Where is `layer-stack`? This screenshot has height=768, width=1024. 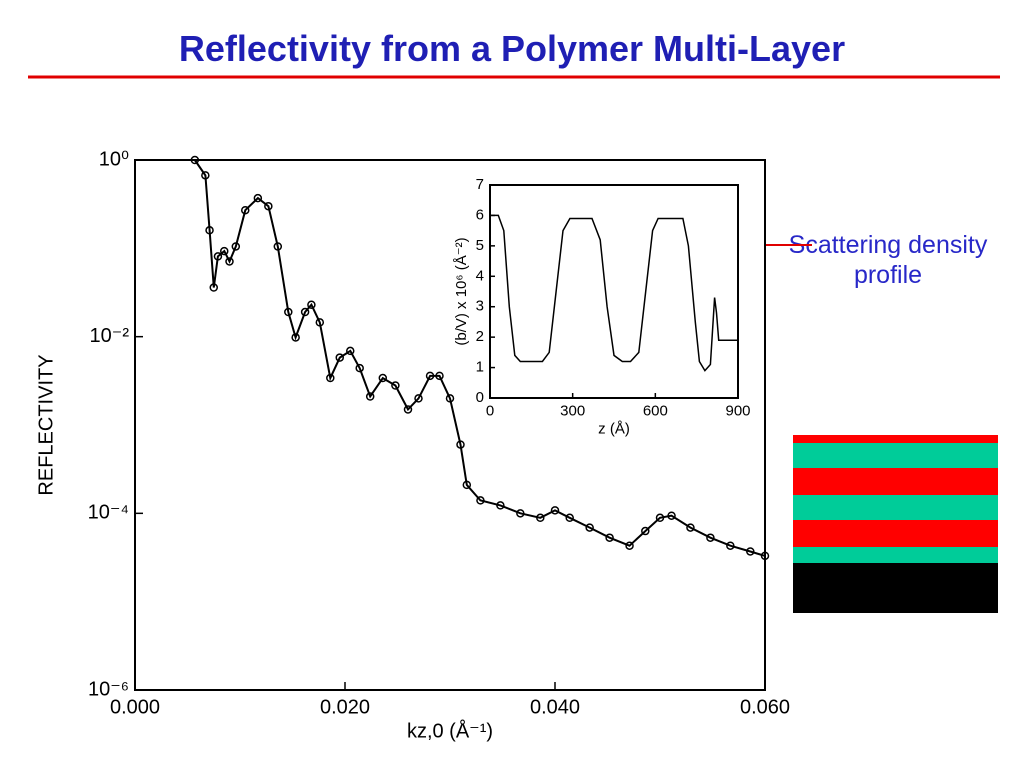 layer-stack is located at coordinates (895, 524).